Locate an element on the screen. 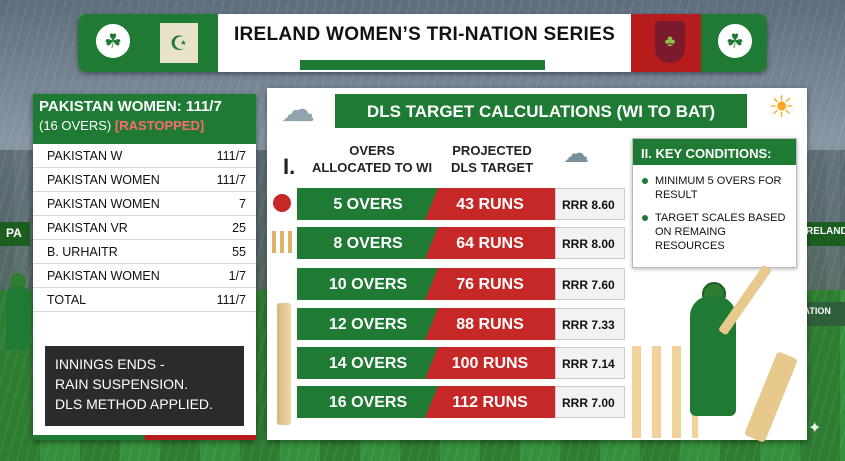 The image size is (845, 461). fielder-head is located at coordinates (18, 281).